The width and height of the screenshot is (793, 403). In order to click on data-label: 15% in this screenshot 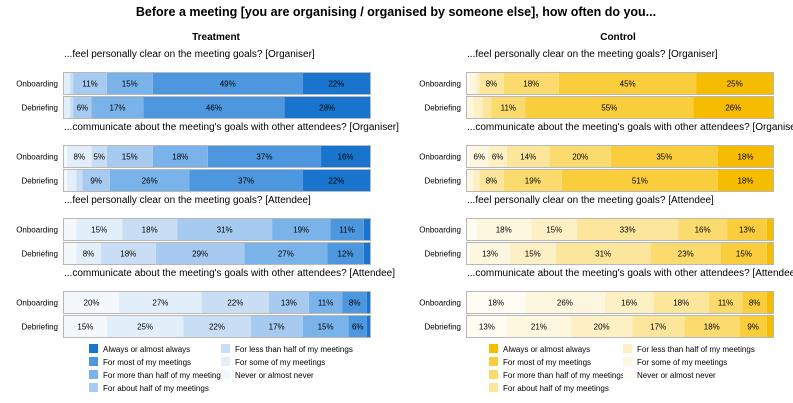, I will do `click(326, 327)`.